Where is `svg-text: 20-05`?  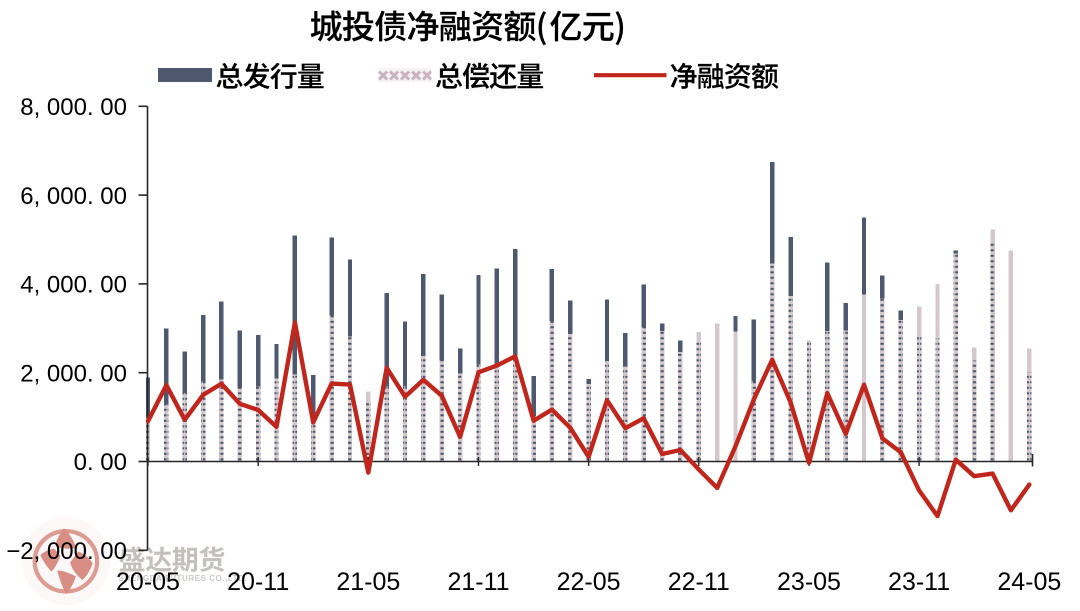
svg-text: 20-05 is located at coordinates (148, 582).